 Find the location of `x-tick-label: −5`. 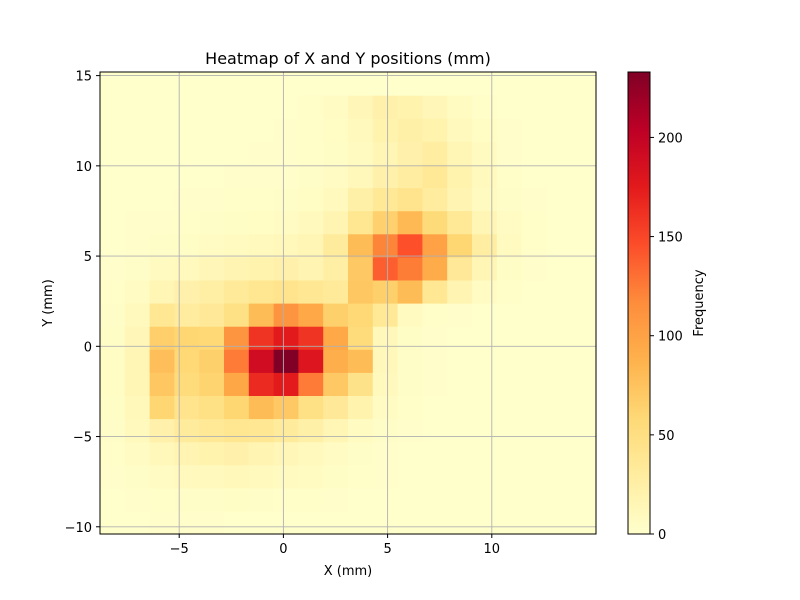

x-tick-label: −5 is located at coordinates (179, 549).